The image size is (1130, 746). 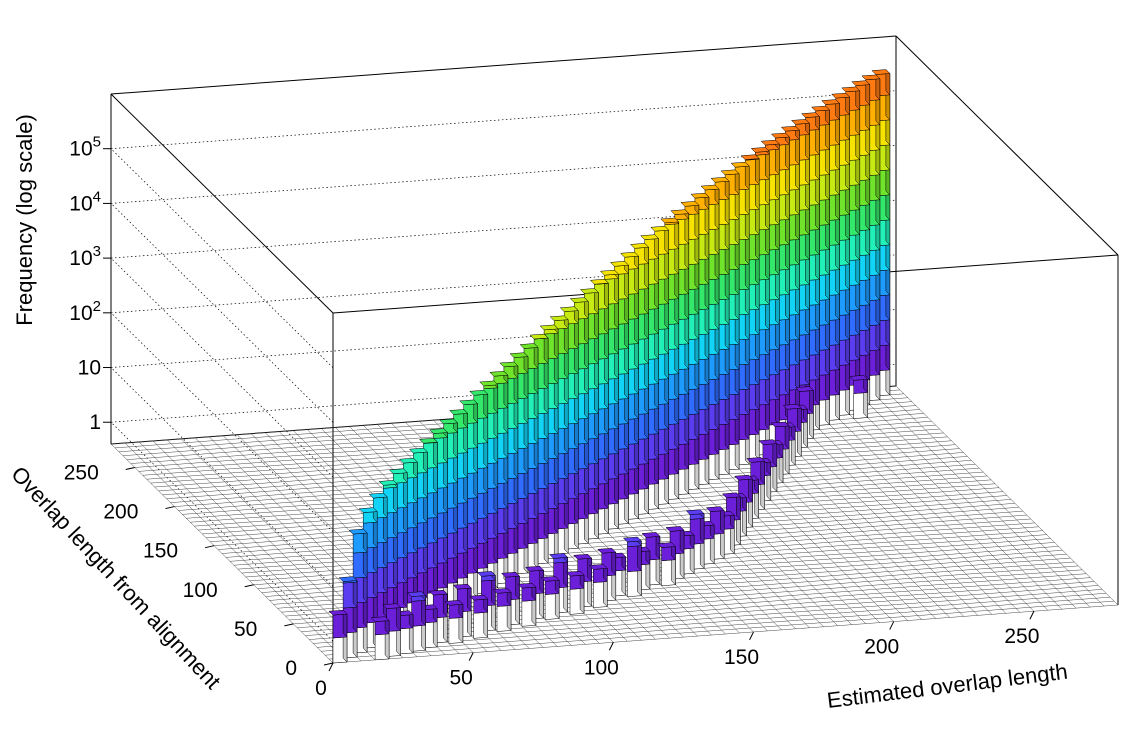 What do you see at coordinates (120, 512) in the screenshot?
I see `y-tick-label: 200` at bounding box center [120, 512].